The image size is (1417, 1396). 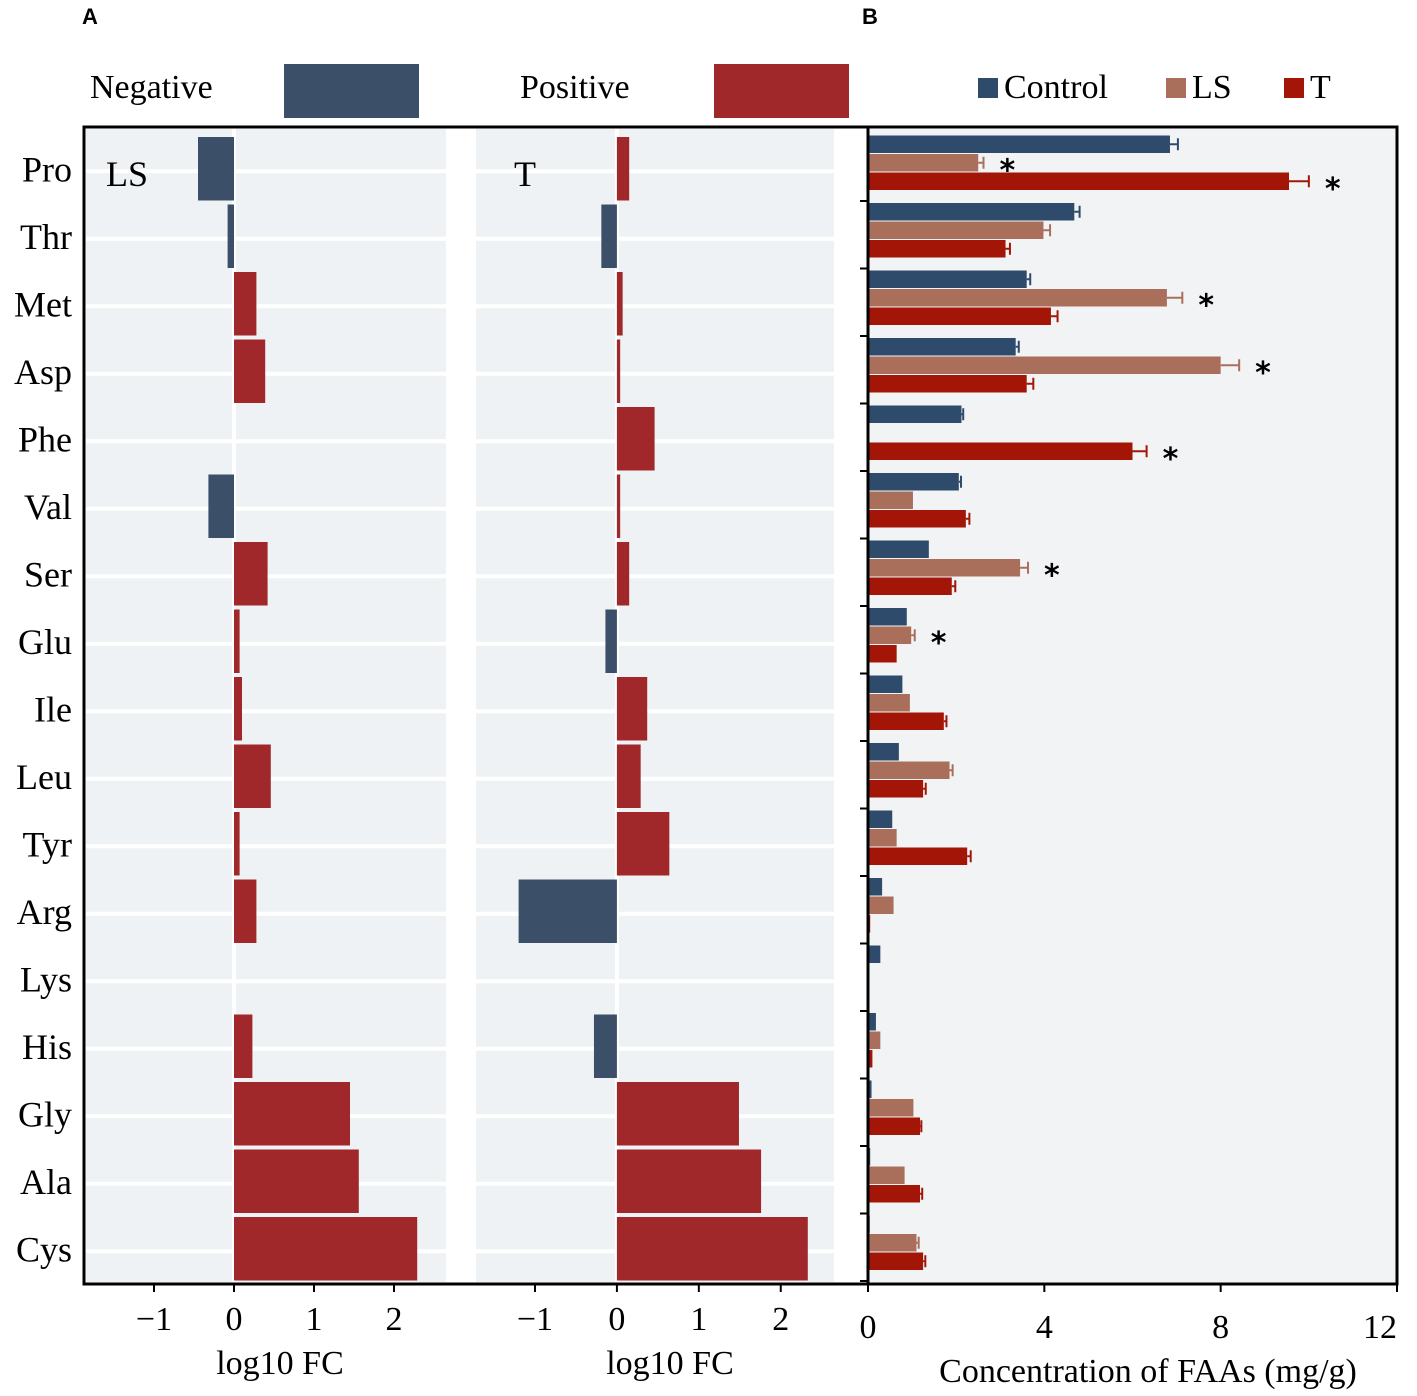 I want to click on b-xaxis-label: Concentration of FAAs (mg/g), so click(x=1148, y=1371).